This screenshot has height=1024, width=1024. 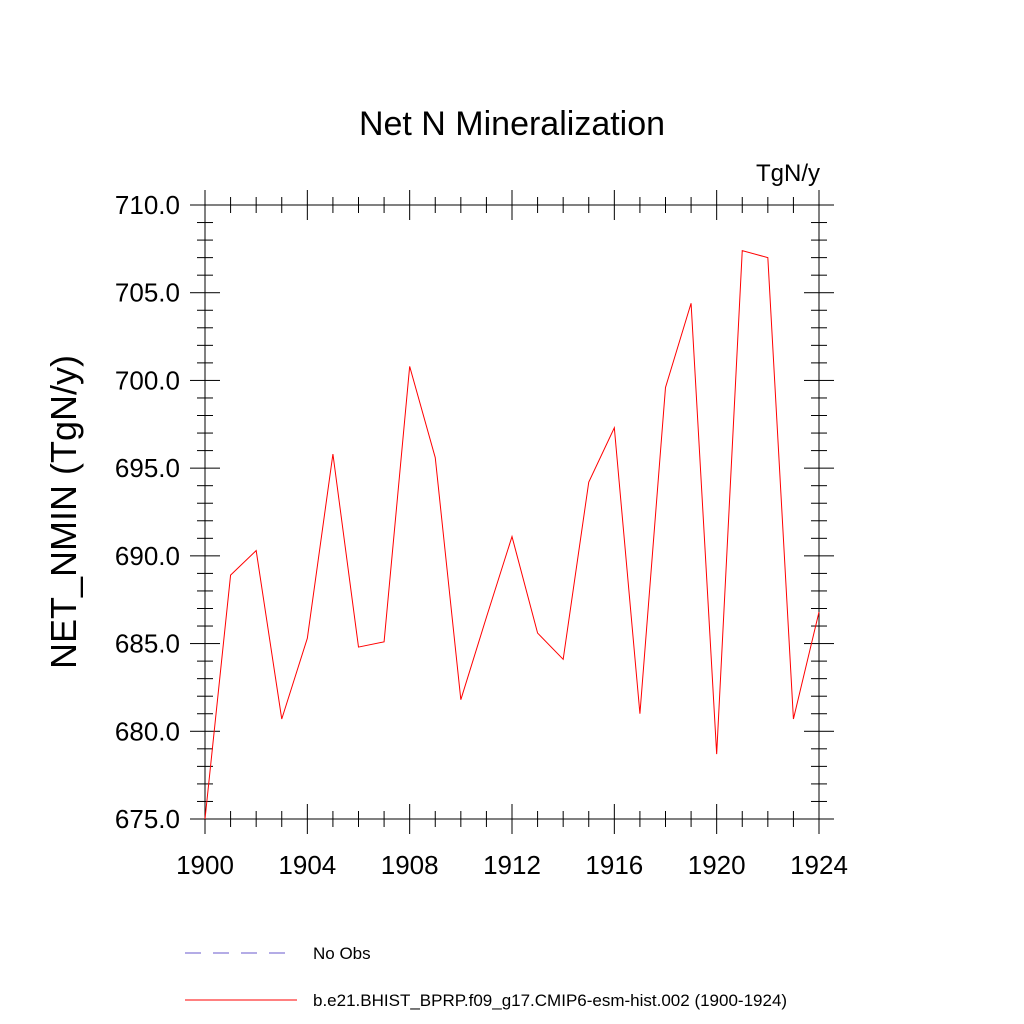 I want to click on x-tick-label: 1904, so click(x=307, y=865).